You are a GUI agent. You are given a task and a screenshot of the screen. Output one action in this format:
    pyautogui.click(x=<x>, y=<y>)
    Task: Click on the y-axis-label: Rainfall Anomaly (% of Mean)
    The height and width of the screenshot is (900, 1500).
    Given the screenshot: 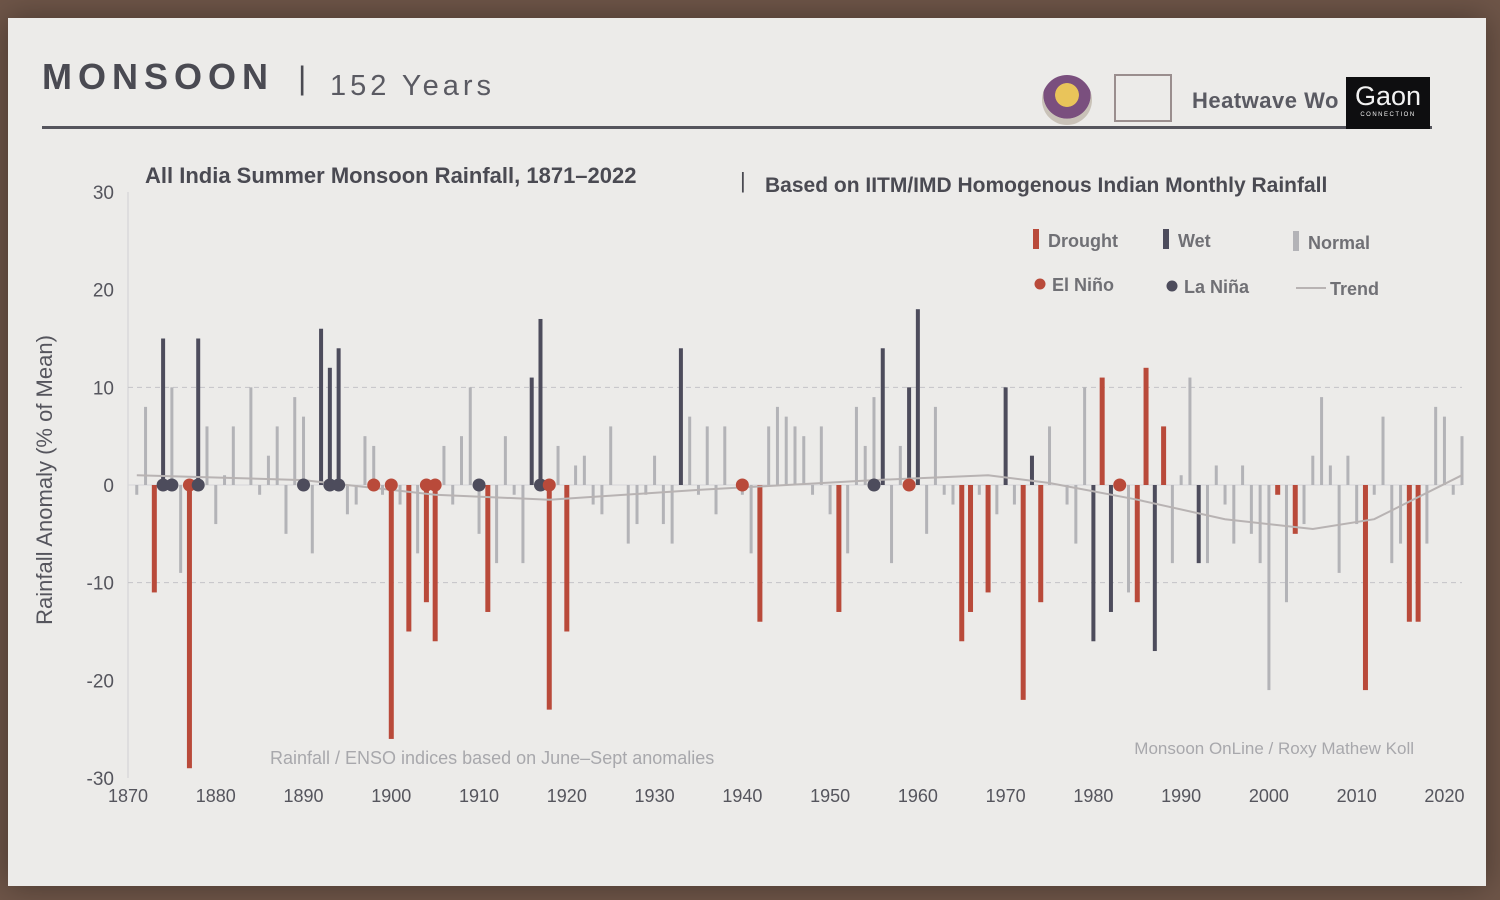 What is the action you would take?
    pyautogui.click(x=44, y=480)
    